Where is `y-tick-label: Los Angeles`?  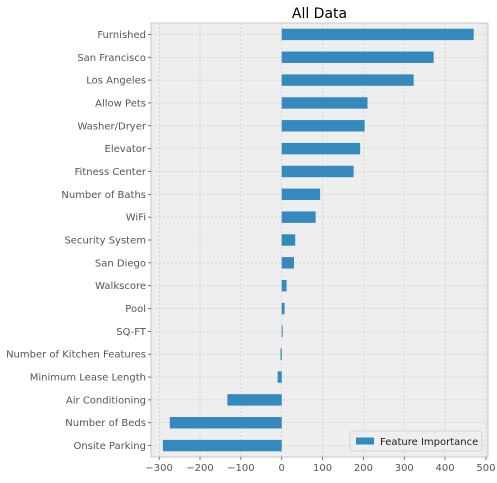
y-tick-label: Los Angeles is located at coordinates (116, 81).